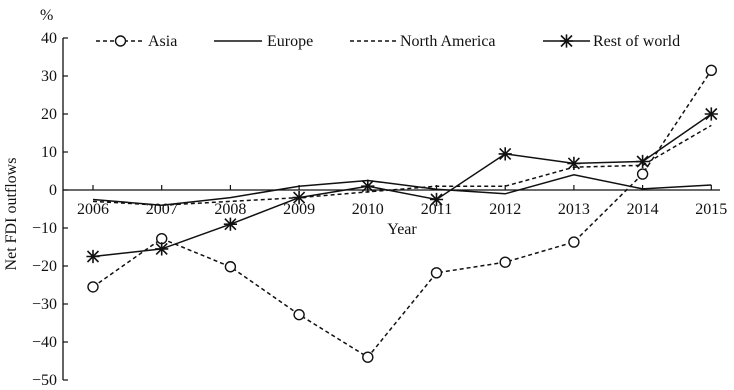 The image size is (734, 390). What do you see at coordinates (44, 342) in the screenshot?
I see `y-tick-label: −40` at bounding box center [44, 342].